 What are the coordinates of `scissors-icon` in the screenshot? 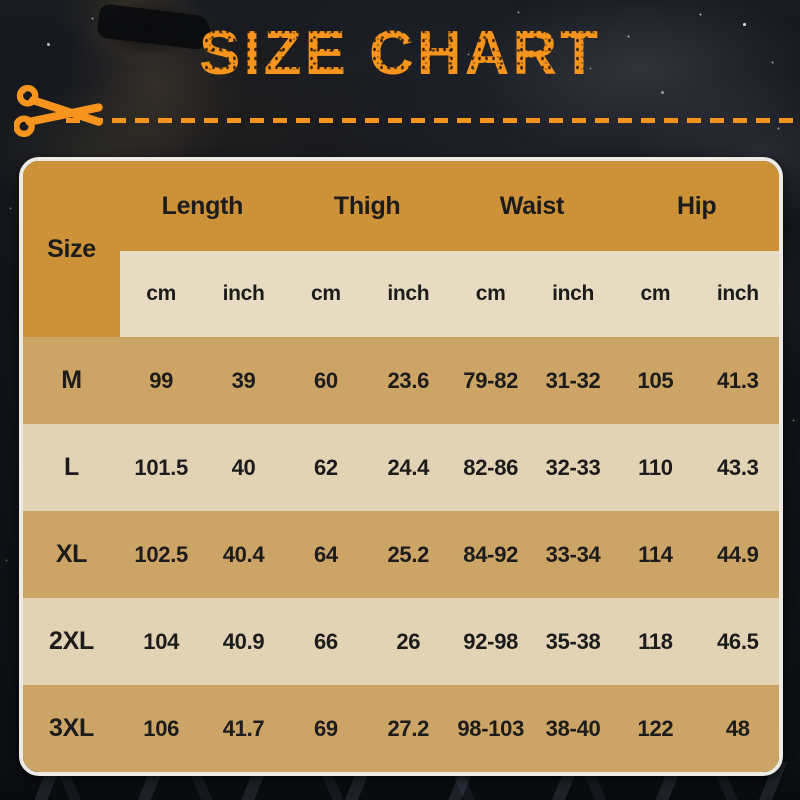 It's located at (58, 111).